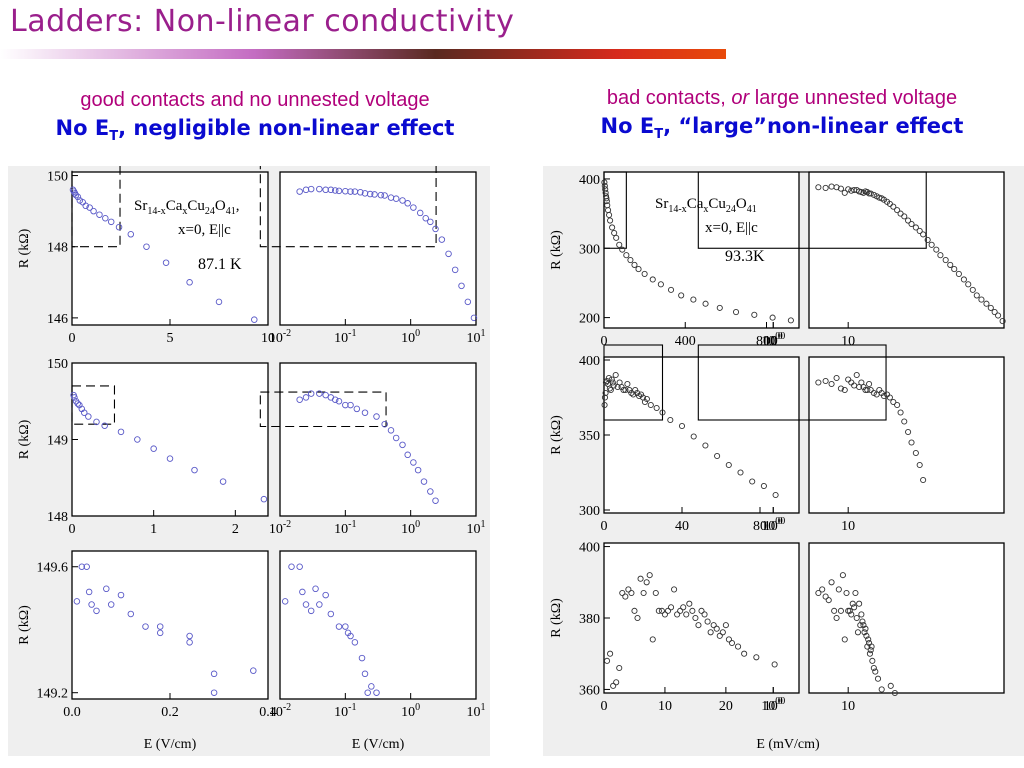 The width and height of the screenshot is (1024, 768). What do you see at coordinates (53, 568) in the screenshot?
I see `y-tick-label: 149.6` at bounding box center [53, 568].